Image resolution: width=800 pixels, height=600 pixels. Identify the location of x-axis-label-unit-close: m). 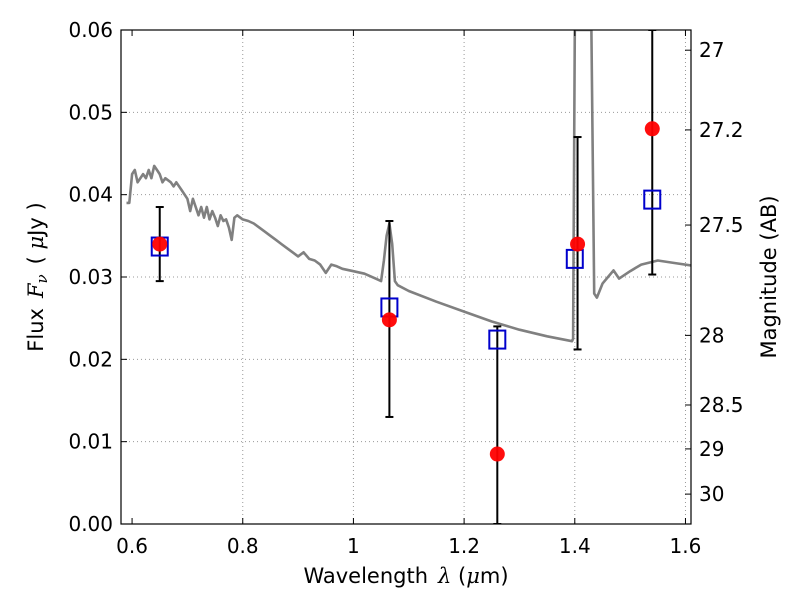
(494, 576).